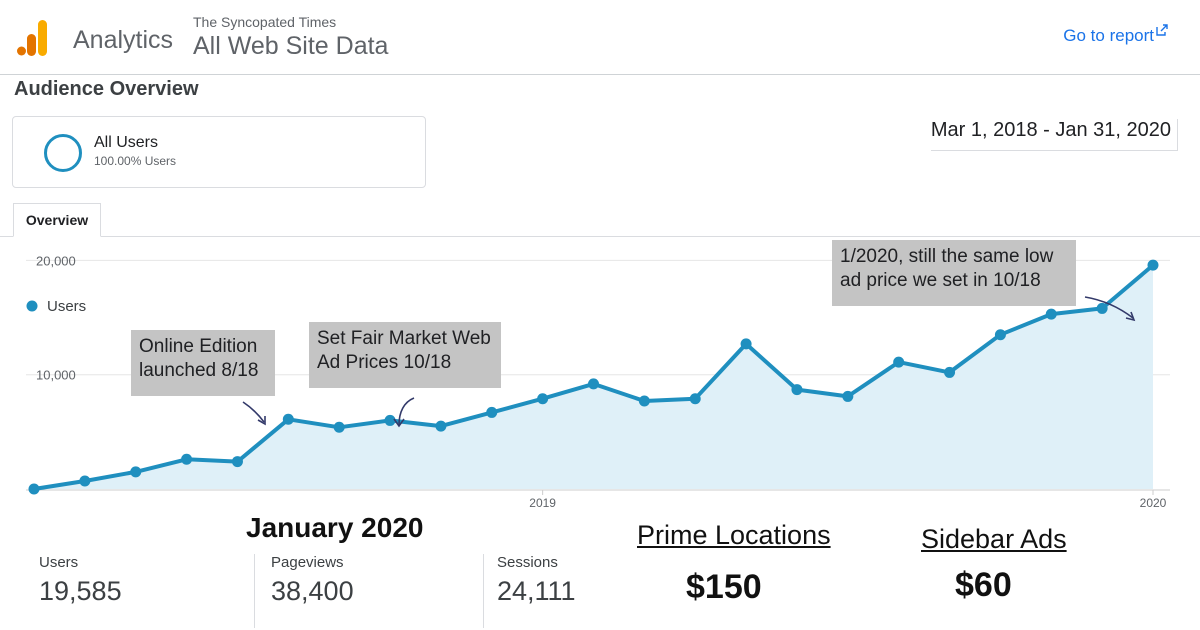 The width and height of the screenshot is (1200, 630). What do you see at coordinates (994, 539) in the screenshot?
I see `sidebar-ads-heading: Sidebar Ads` at bounding box center [994, 539].